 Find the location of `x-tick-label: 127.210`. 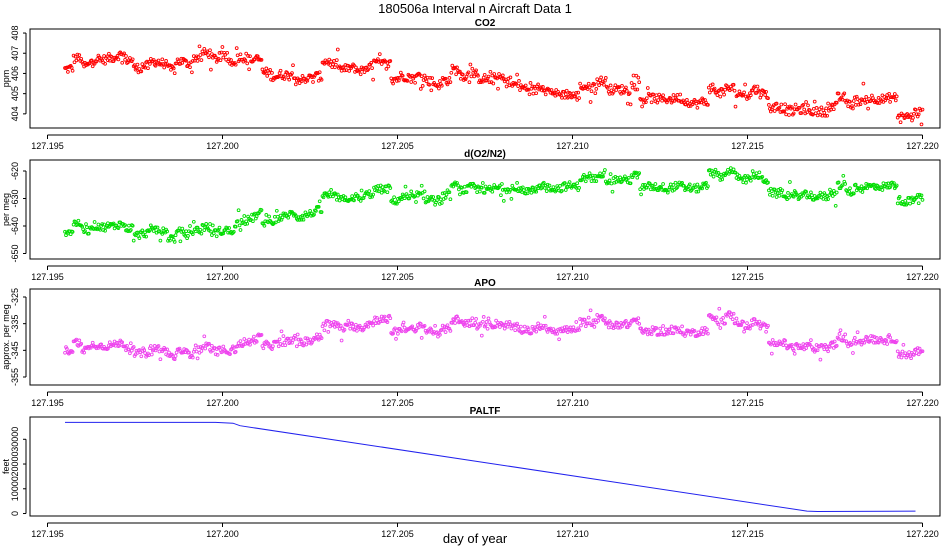

x-tick-label: 127.210 is located at coordinates (572, 277).